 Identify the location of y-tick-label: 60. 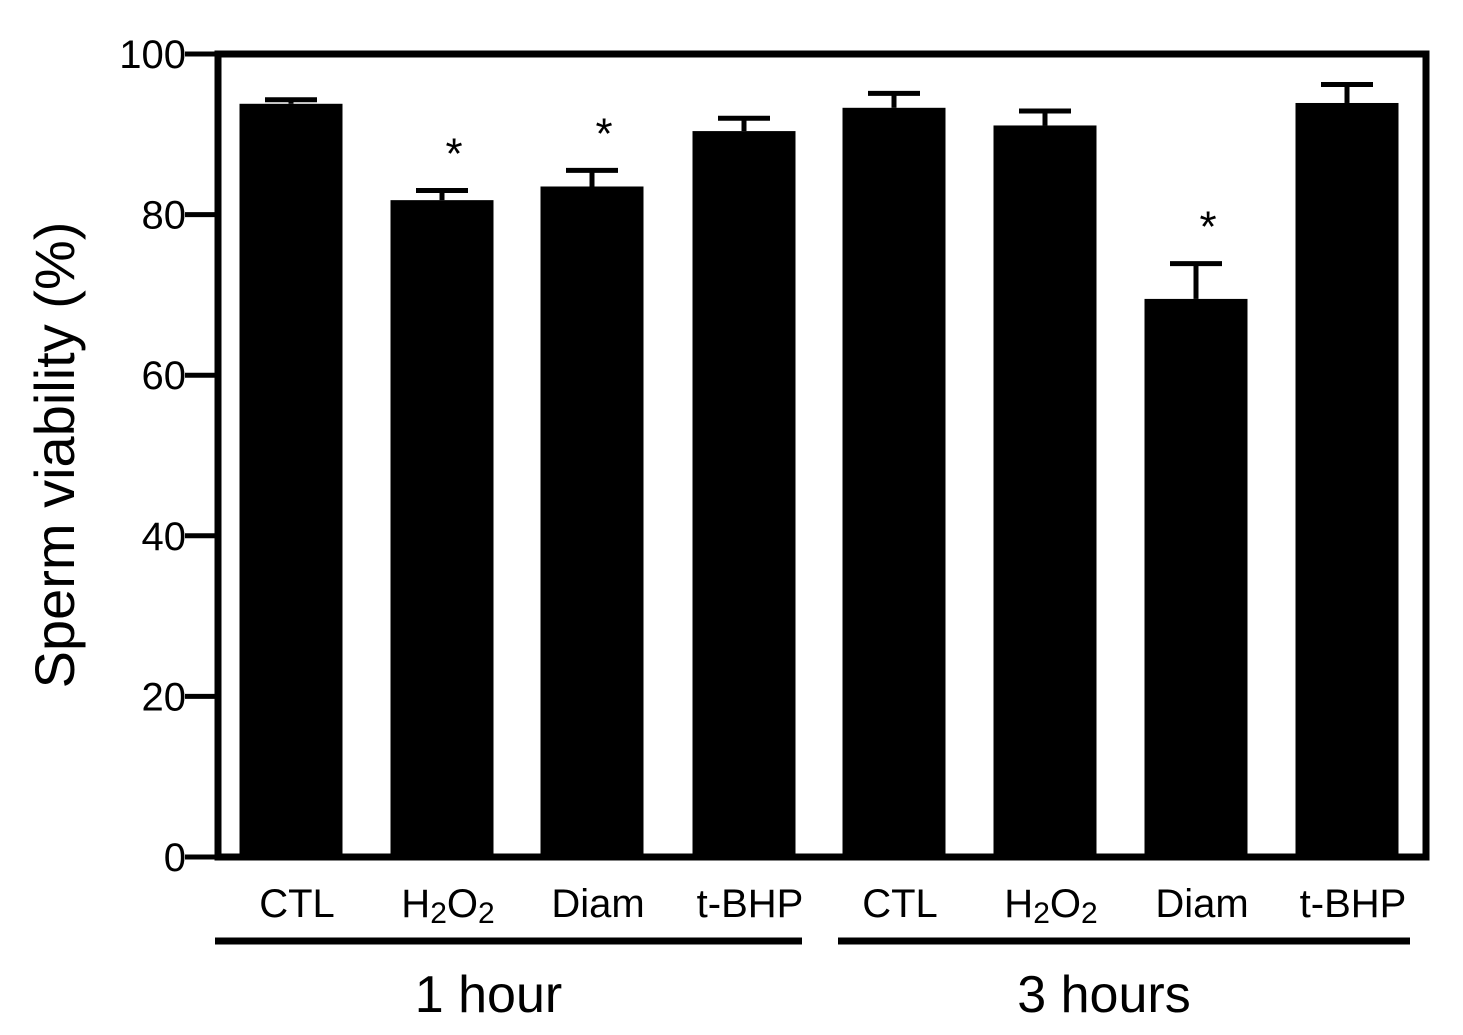
(164, 376).